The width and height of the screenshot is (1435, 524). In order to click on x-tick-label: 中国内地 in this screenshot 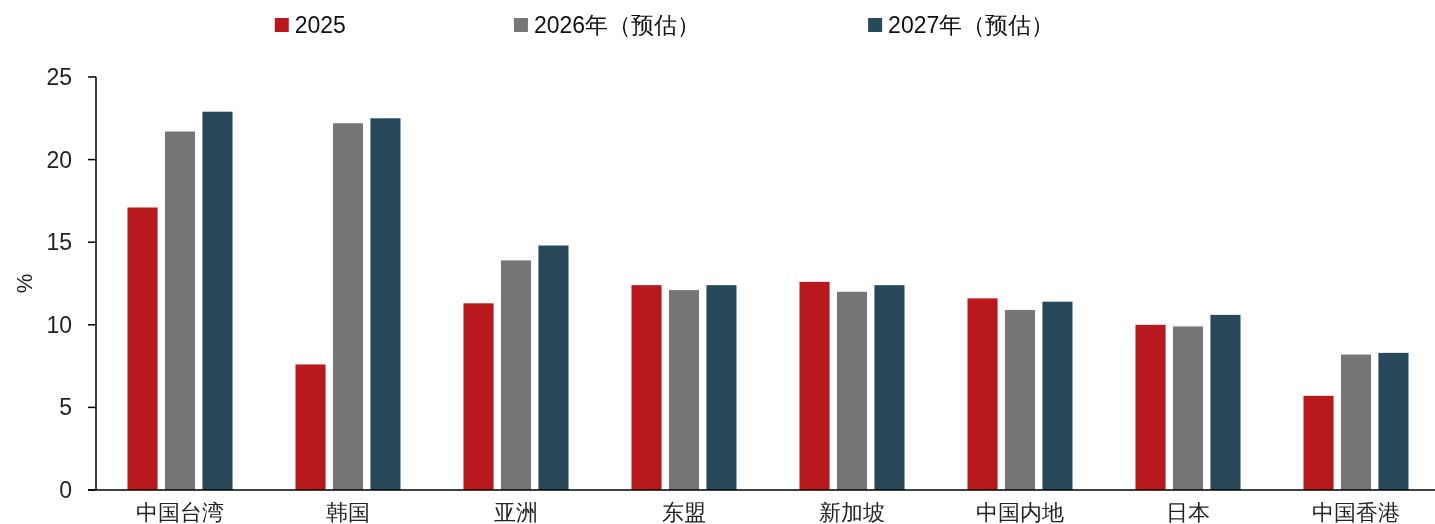, I will do `click(1020, 512)`.